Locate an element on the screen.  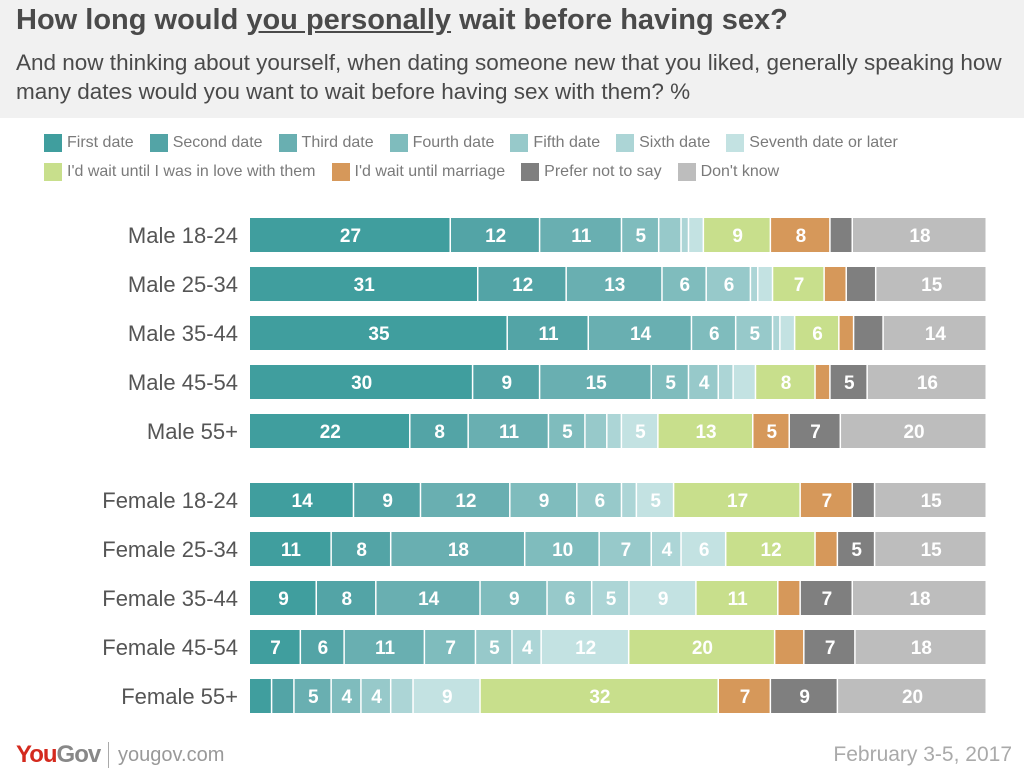
legend-item: I'd wait until marriage is located at coordinates (418, 171).